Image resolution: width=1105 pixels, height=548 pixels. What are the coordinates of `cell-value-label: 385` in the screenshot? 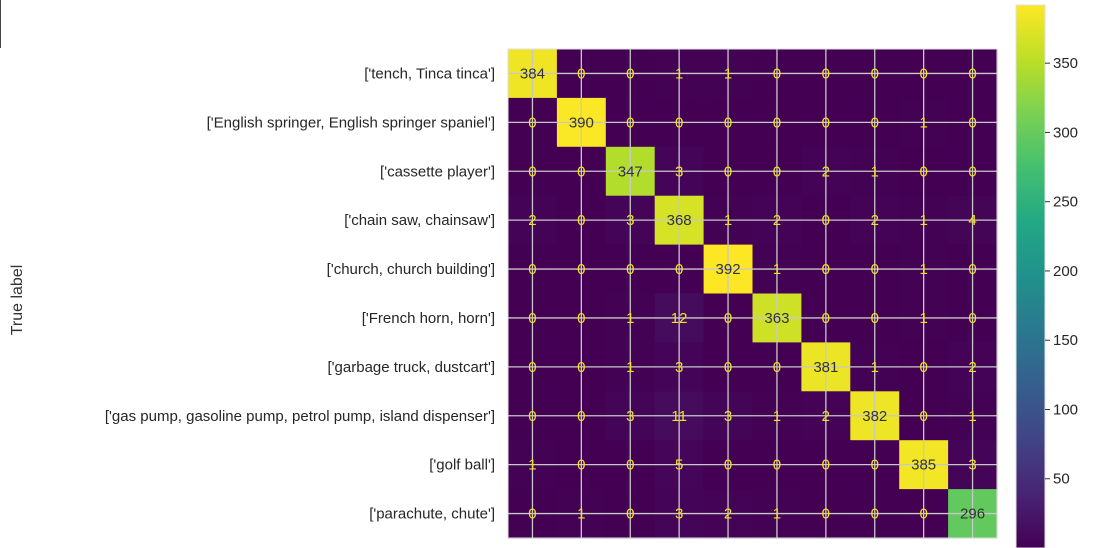 It's located at (923, 465).